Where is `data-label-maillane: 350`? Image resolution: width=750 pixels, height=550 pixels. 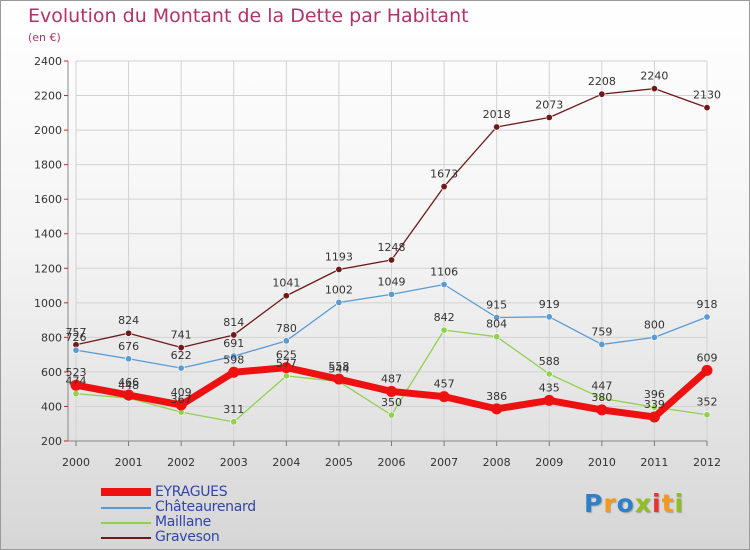 data-label-maillane: 350 is located at coordinates (391, 402).